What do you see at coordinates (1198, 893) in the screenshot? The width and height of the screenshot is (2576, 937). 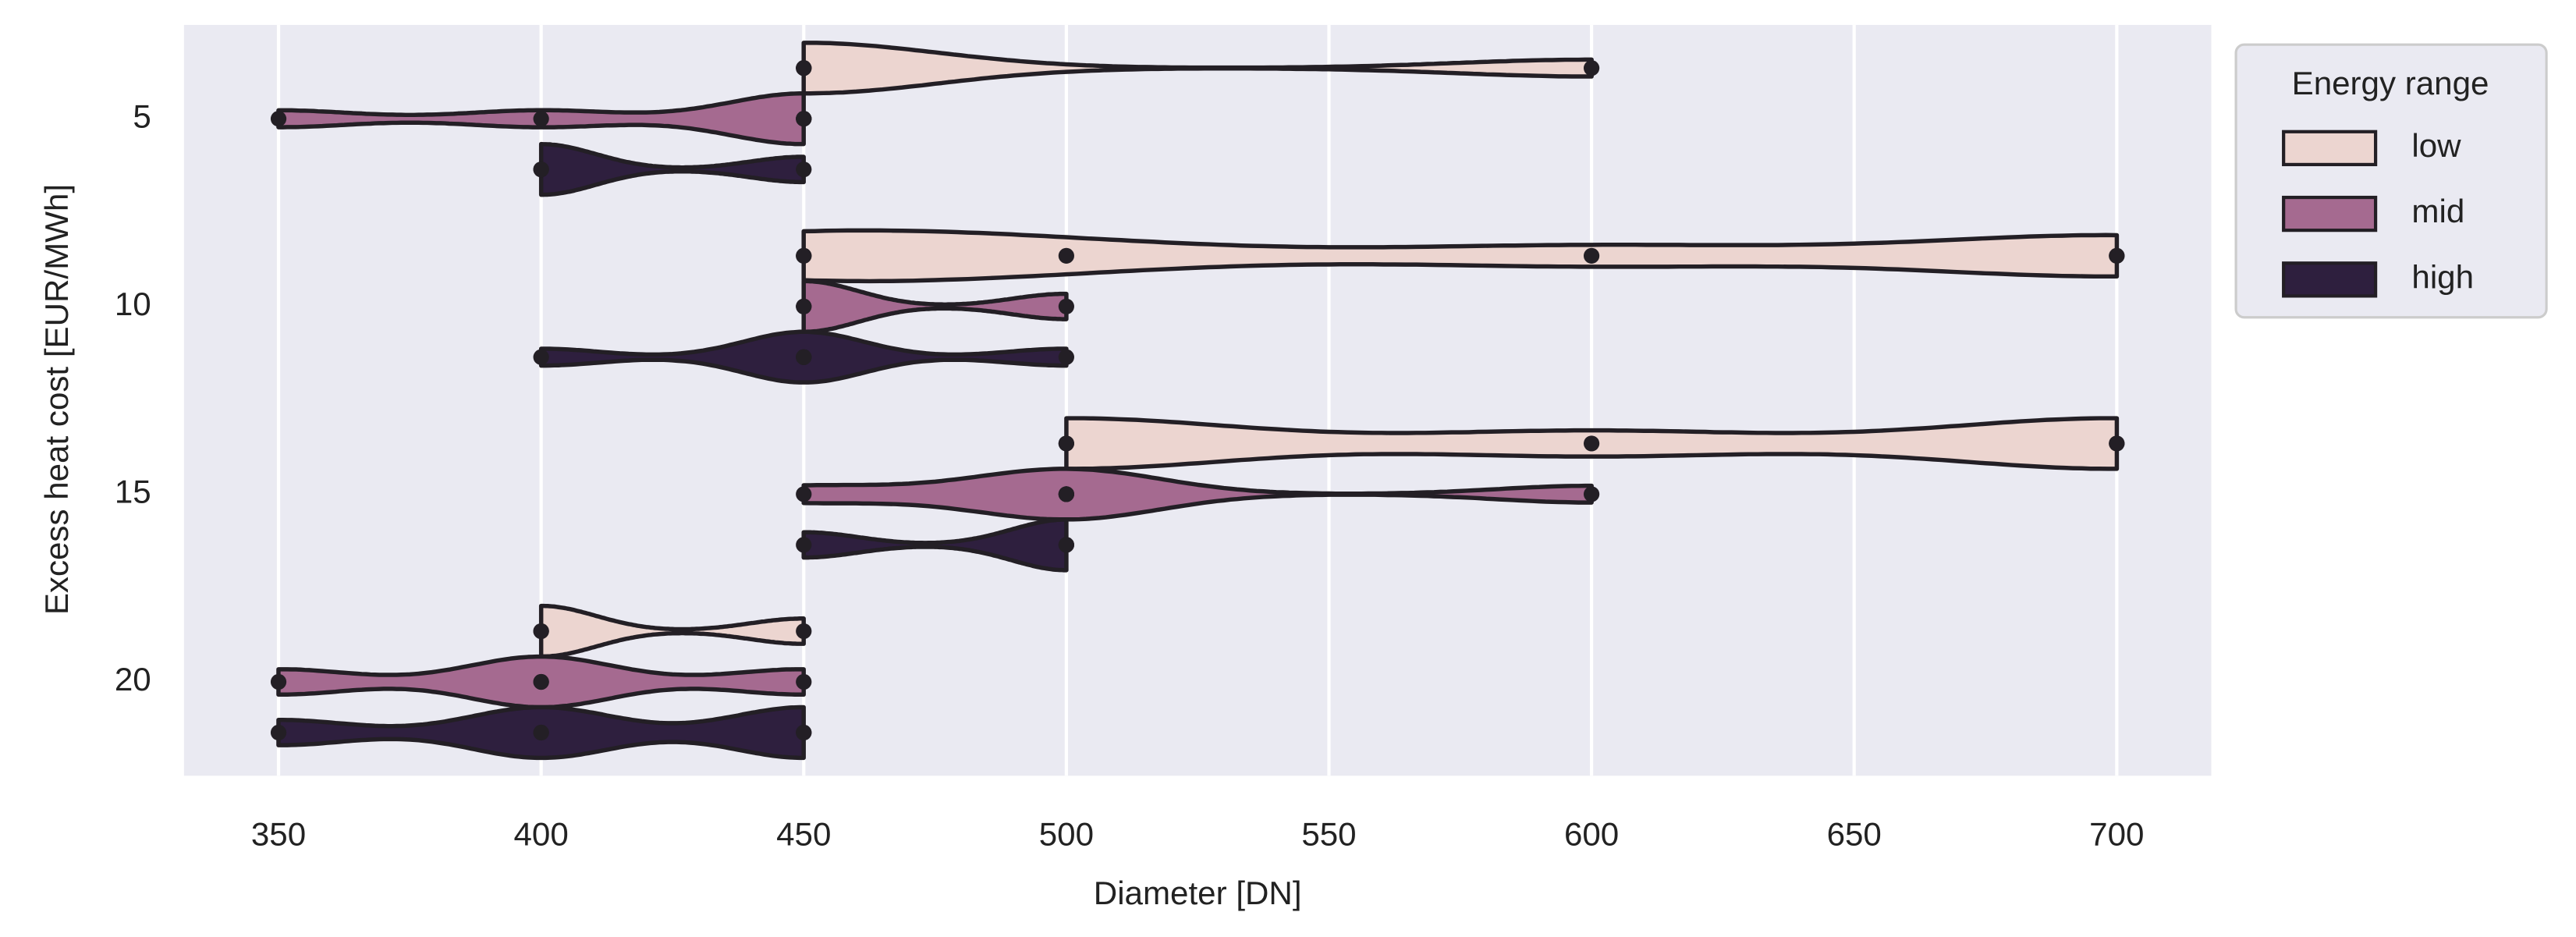 I see `x-axis-label: Diameter [DN]` at bounding box center [1198, 893].